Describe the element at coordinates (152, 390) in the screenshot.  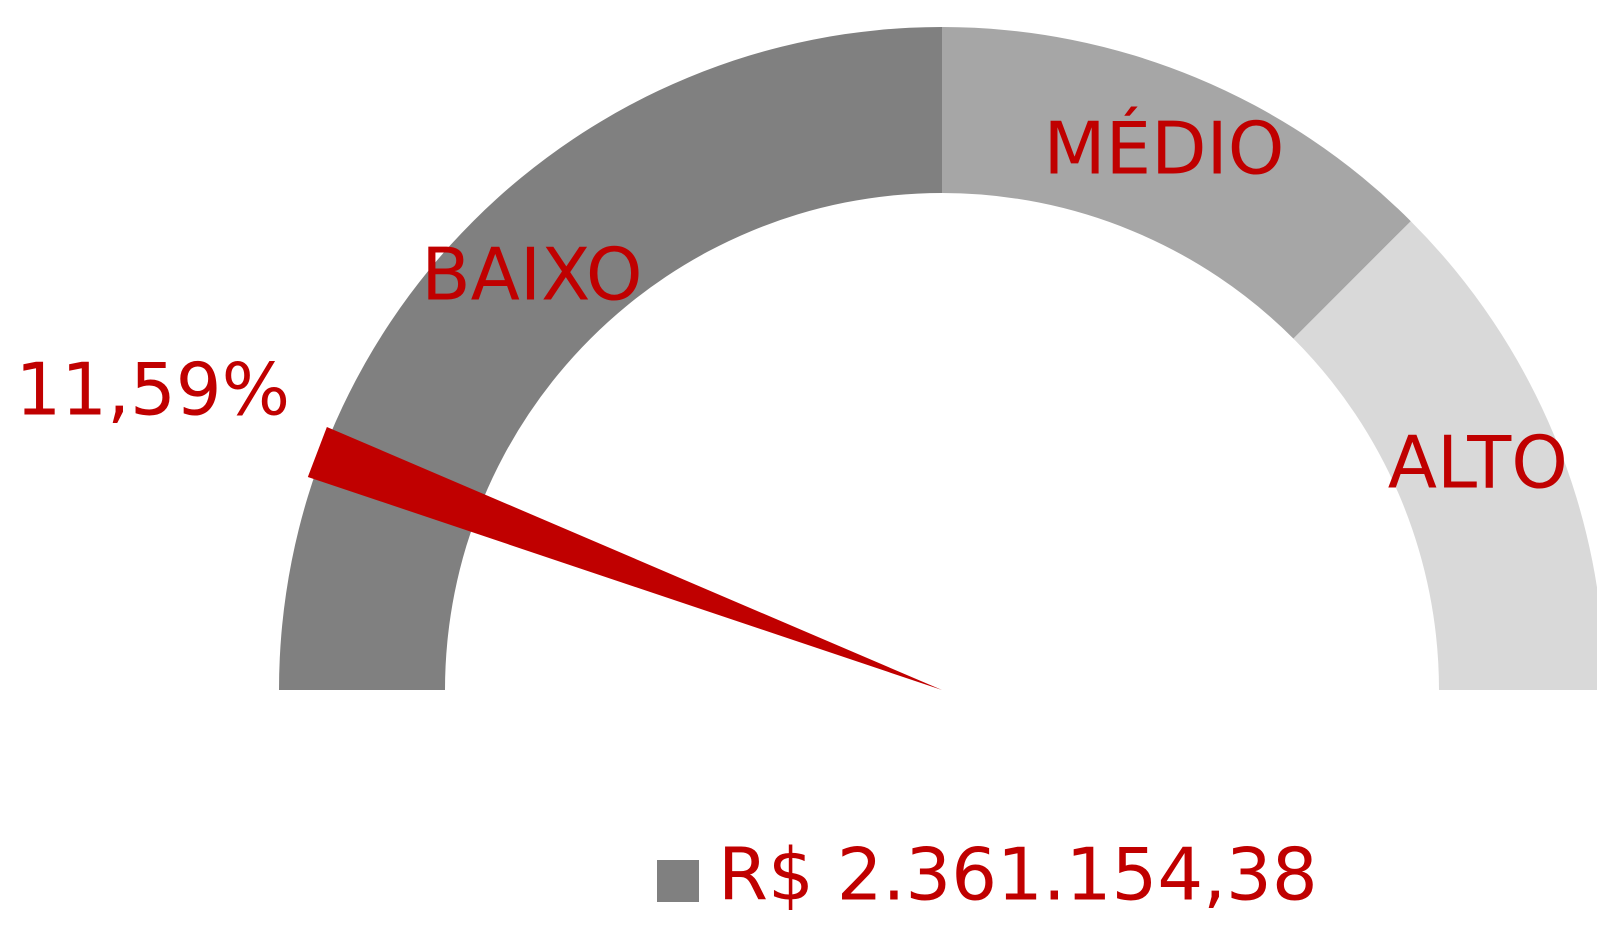
I see `gauge-value-label: 11,59%` at that location.